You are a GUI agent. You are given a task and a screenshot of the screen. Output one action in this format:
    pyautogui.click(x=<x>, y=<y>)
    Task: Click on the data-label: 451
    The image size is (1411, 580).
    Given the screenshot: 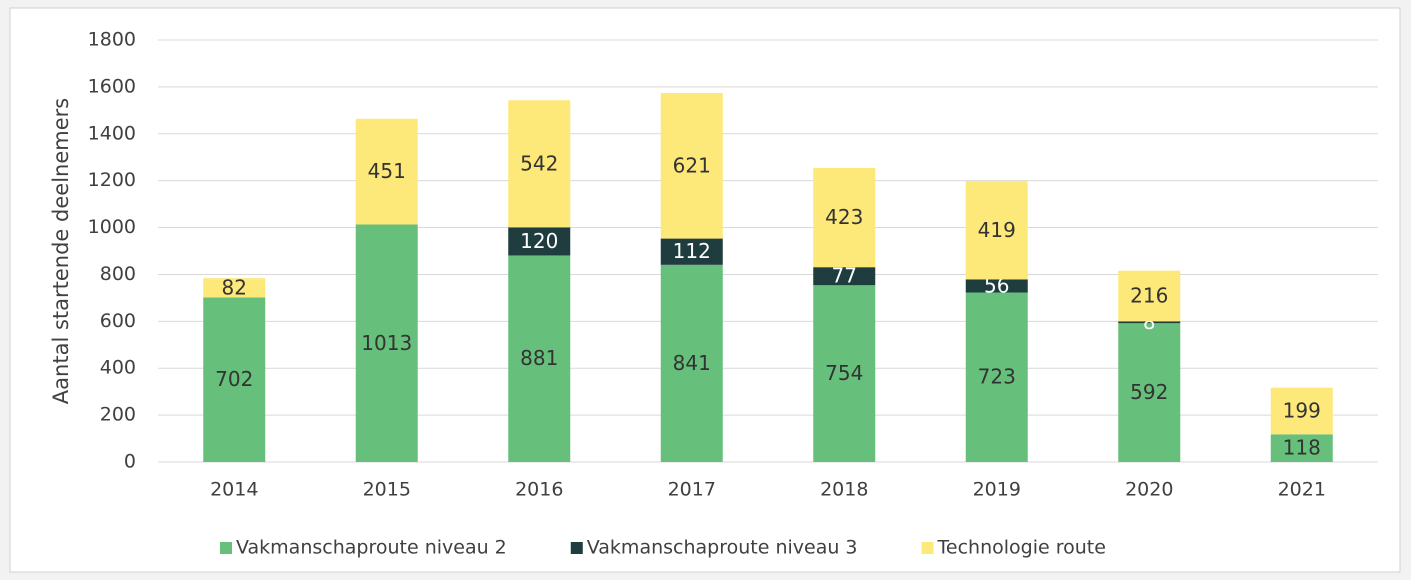 What is the action you would take?
    pyautogui.click(x=387, y=171)
    